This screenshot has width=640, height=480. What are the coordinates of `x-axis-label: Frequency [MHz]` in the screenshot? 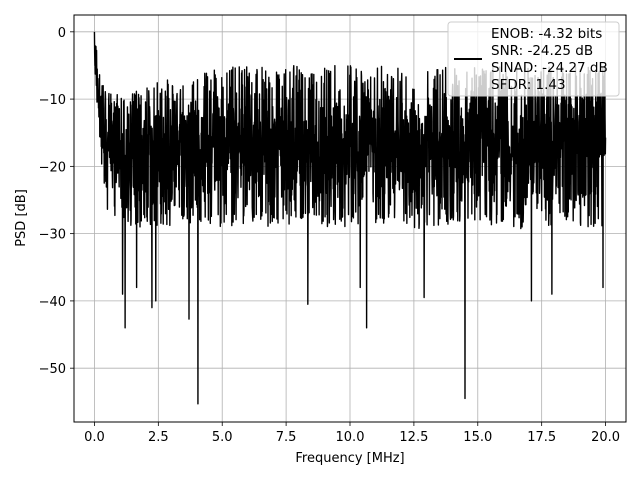 It's located at (349, 458).